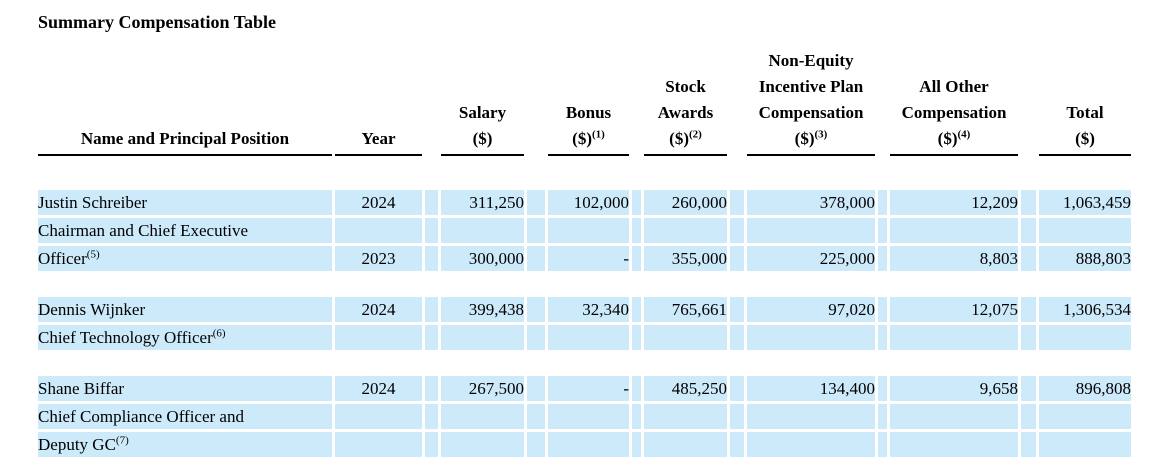  I want to click on table-row: Deputy GC(7), so click(584, 444).